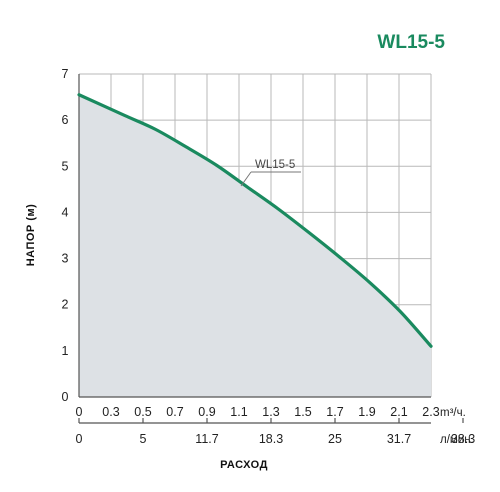 This screenshot has width=500, height=492. Describe the element at coordinates (463, 439) in the screenshot. I see `x2-tick-label: 38.3` at that location.